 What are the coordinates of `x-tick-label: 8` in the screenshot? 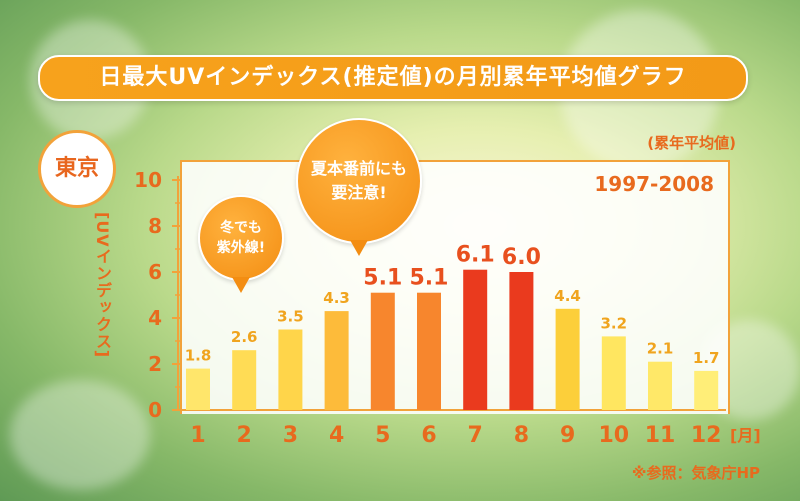 It's located at (521, 435).